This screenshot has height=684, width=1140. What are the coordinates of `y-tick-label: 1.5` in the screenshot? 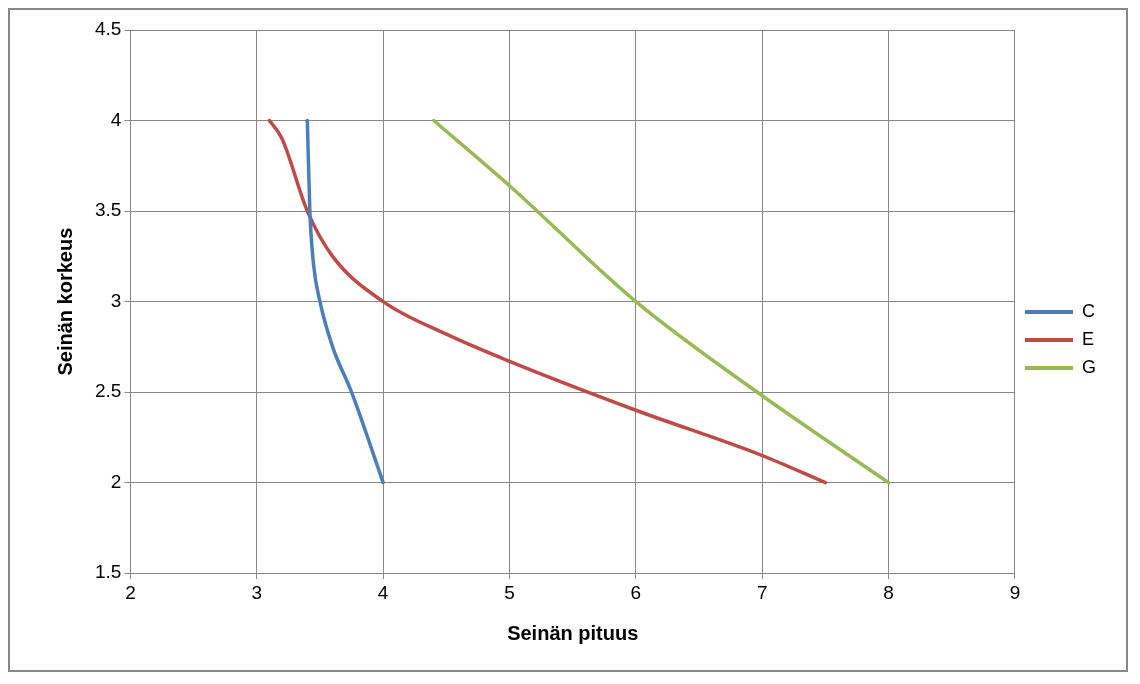 It's located at (108, 572).